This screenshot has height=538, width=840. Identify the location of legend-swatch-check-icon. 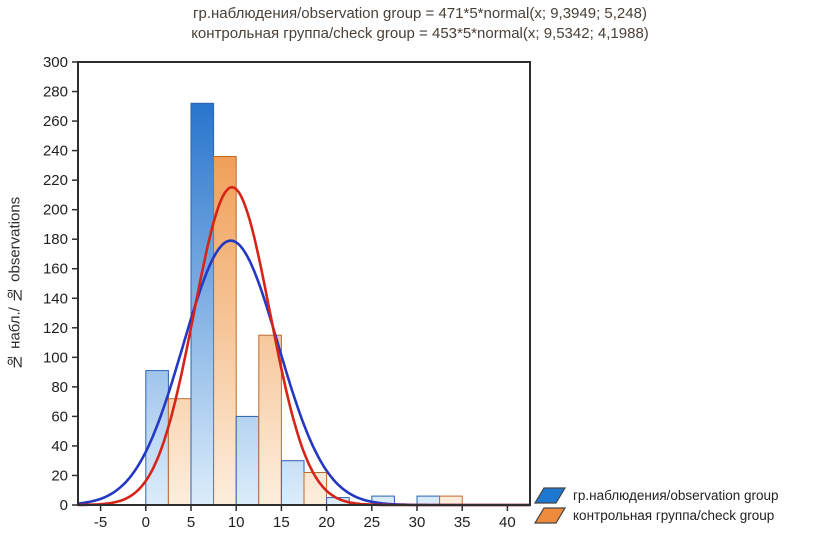
(550, 515).